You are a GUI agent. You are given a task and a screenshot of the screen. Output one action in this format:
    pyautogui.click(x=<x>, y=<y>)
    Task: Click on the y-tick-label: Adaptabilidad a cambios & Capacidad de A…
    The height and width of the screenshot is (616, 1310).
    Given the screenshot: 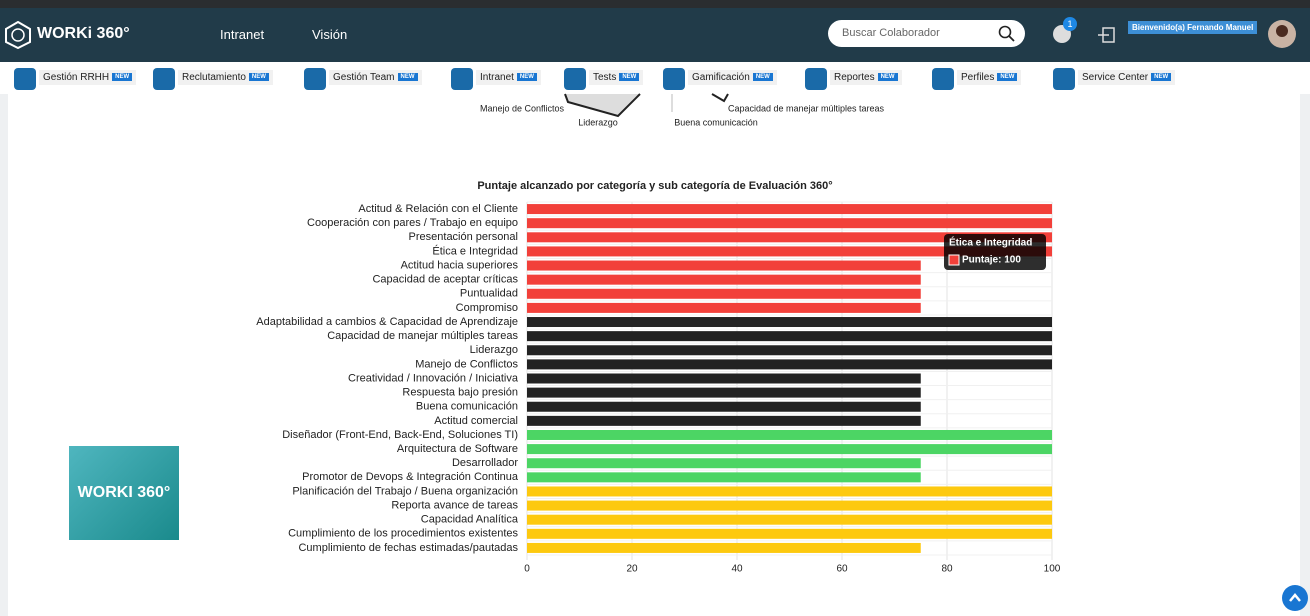 What is the action you would take?
    pyautogui.click(x=387, y=322)
    